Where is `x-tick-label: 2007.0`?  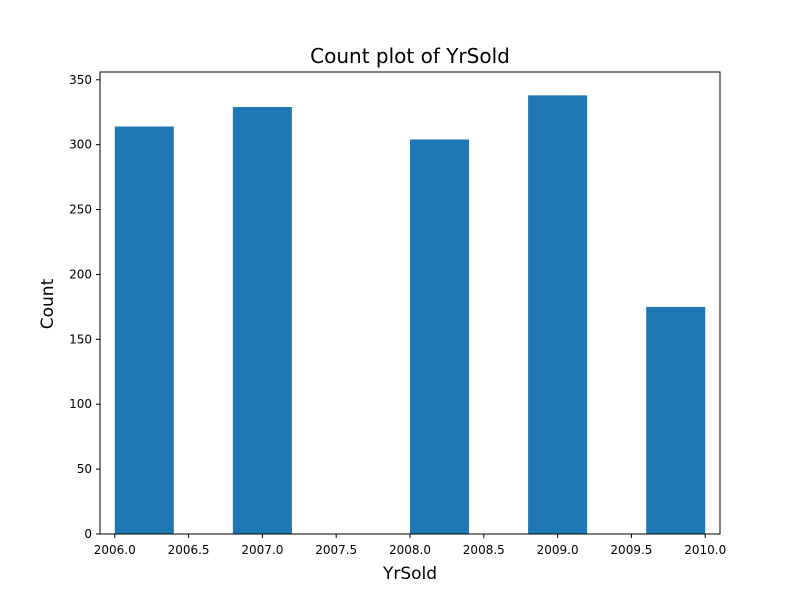
x-tick-label: 2007.0 is located at coordinates (262, 550).